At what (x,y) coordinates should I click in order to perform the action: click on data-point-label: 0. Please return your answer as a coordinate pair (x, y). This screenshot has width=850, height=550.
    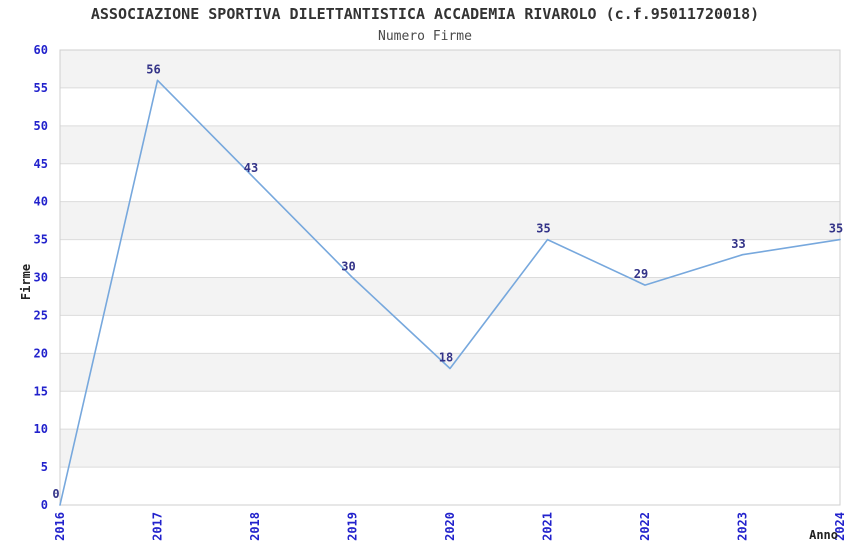
    Looking at the image, I should click on (55, 494).